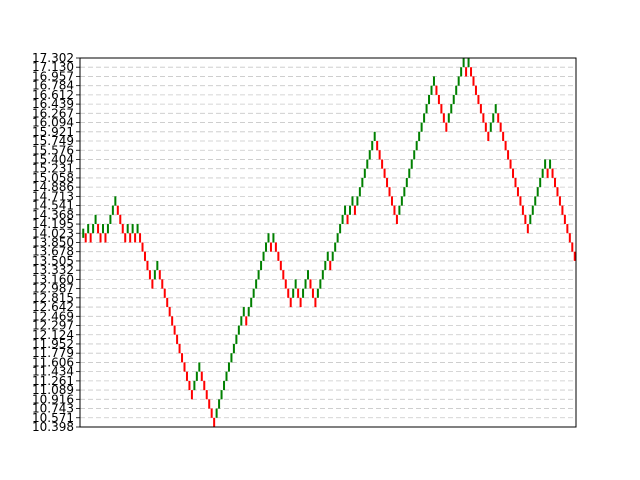  What do you see at coordinates (53, 353) in the screenshot?
I see `y-tick-label: 11.779` at bounding box center [53, 353].